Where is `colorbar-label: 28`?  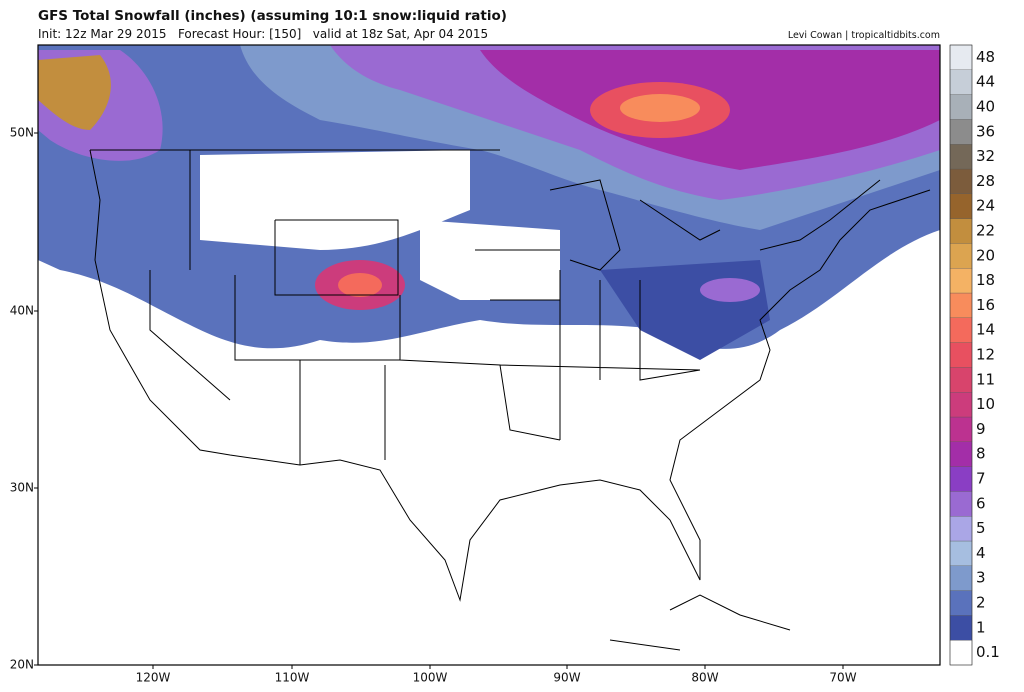
colorbar-label: 28 is located at coordinates (985, 181).